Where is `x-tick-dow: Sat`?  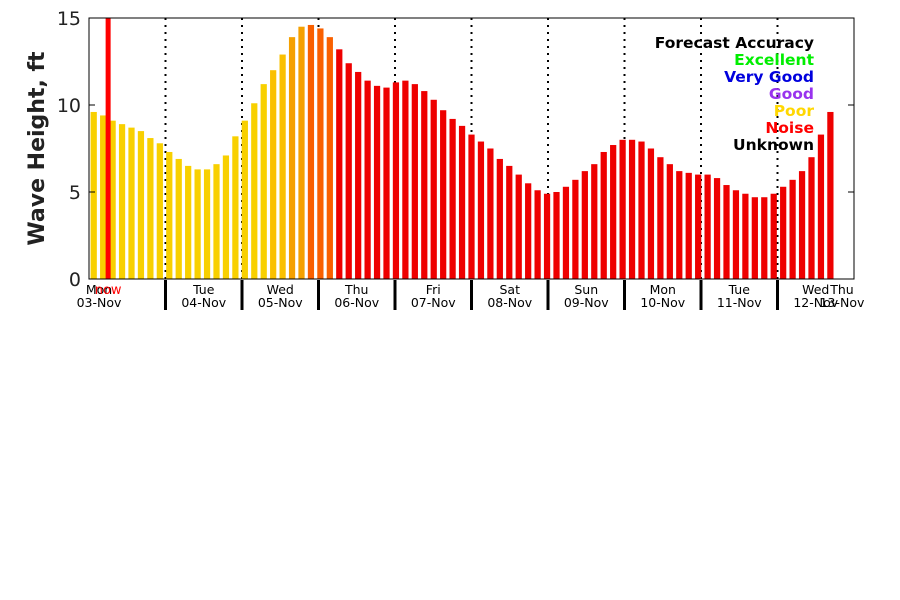
x-tick-dow: Sat is located at coordinates (510, 289).